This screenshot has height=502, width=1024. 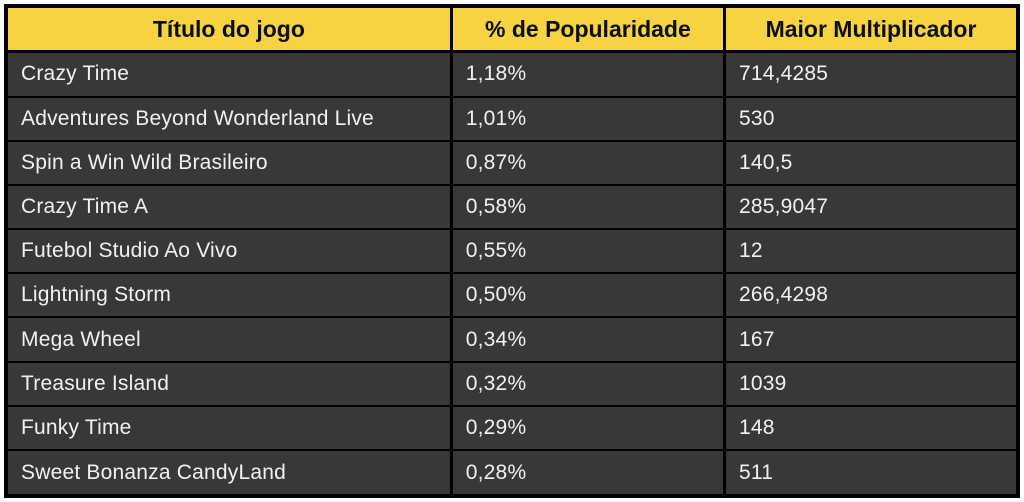 What do you see at coordinates (871, 162) in the screenshot?
I see `cell-multiplier: 140,5` at bounding box center [871, 162].